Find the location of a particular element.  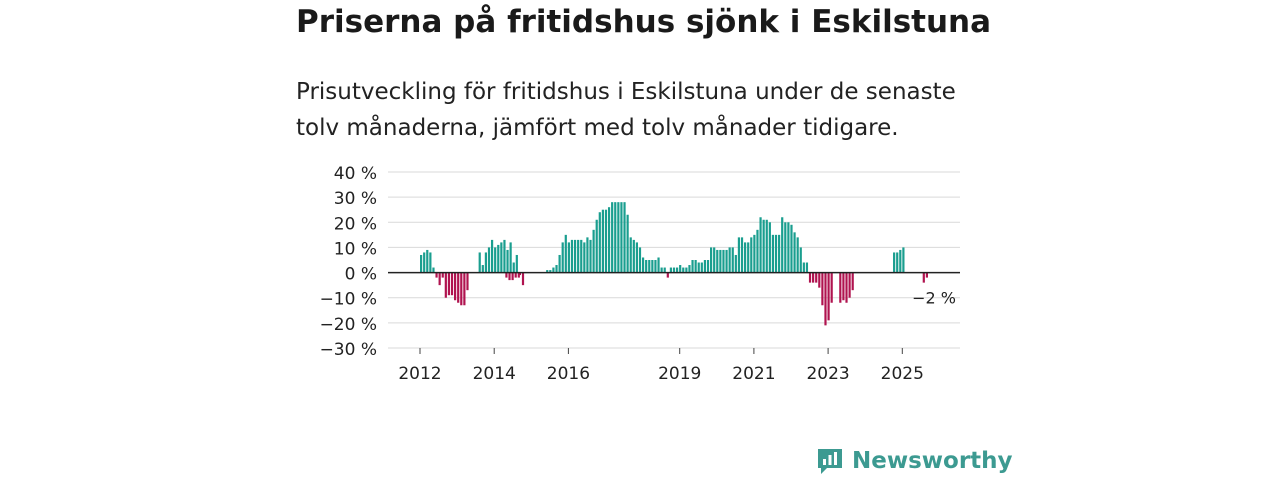

y-tick-label: 30 % is located at coordinates (355, 199).